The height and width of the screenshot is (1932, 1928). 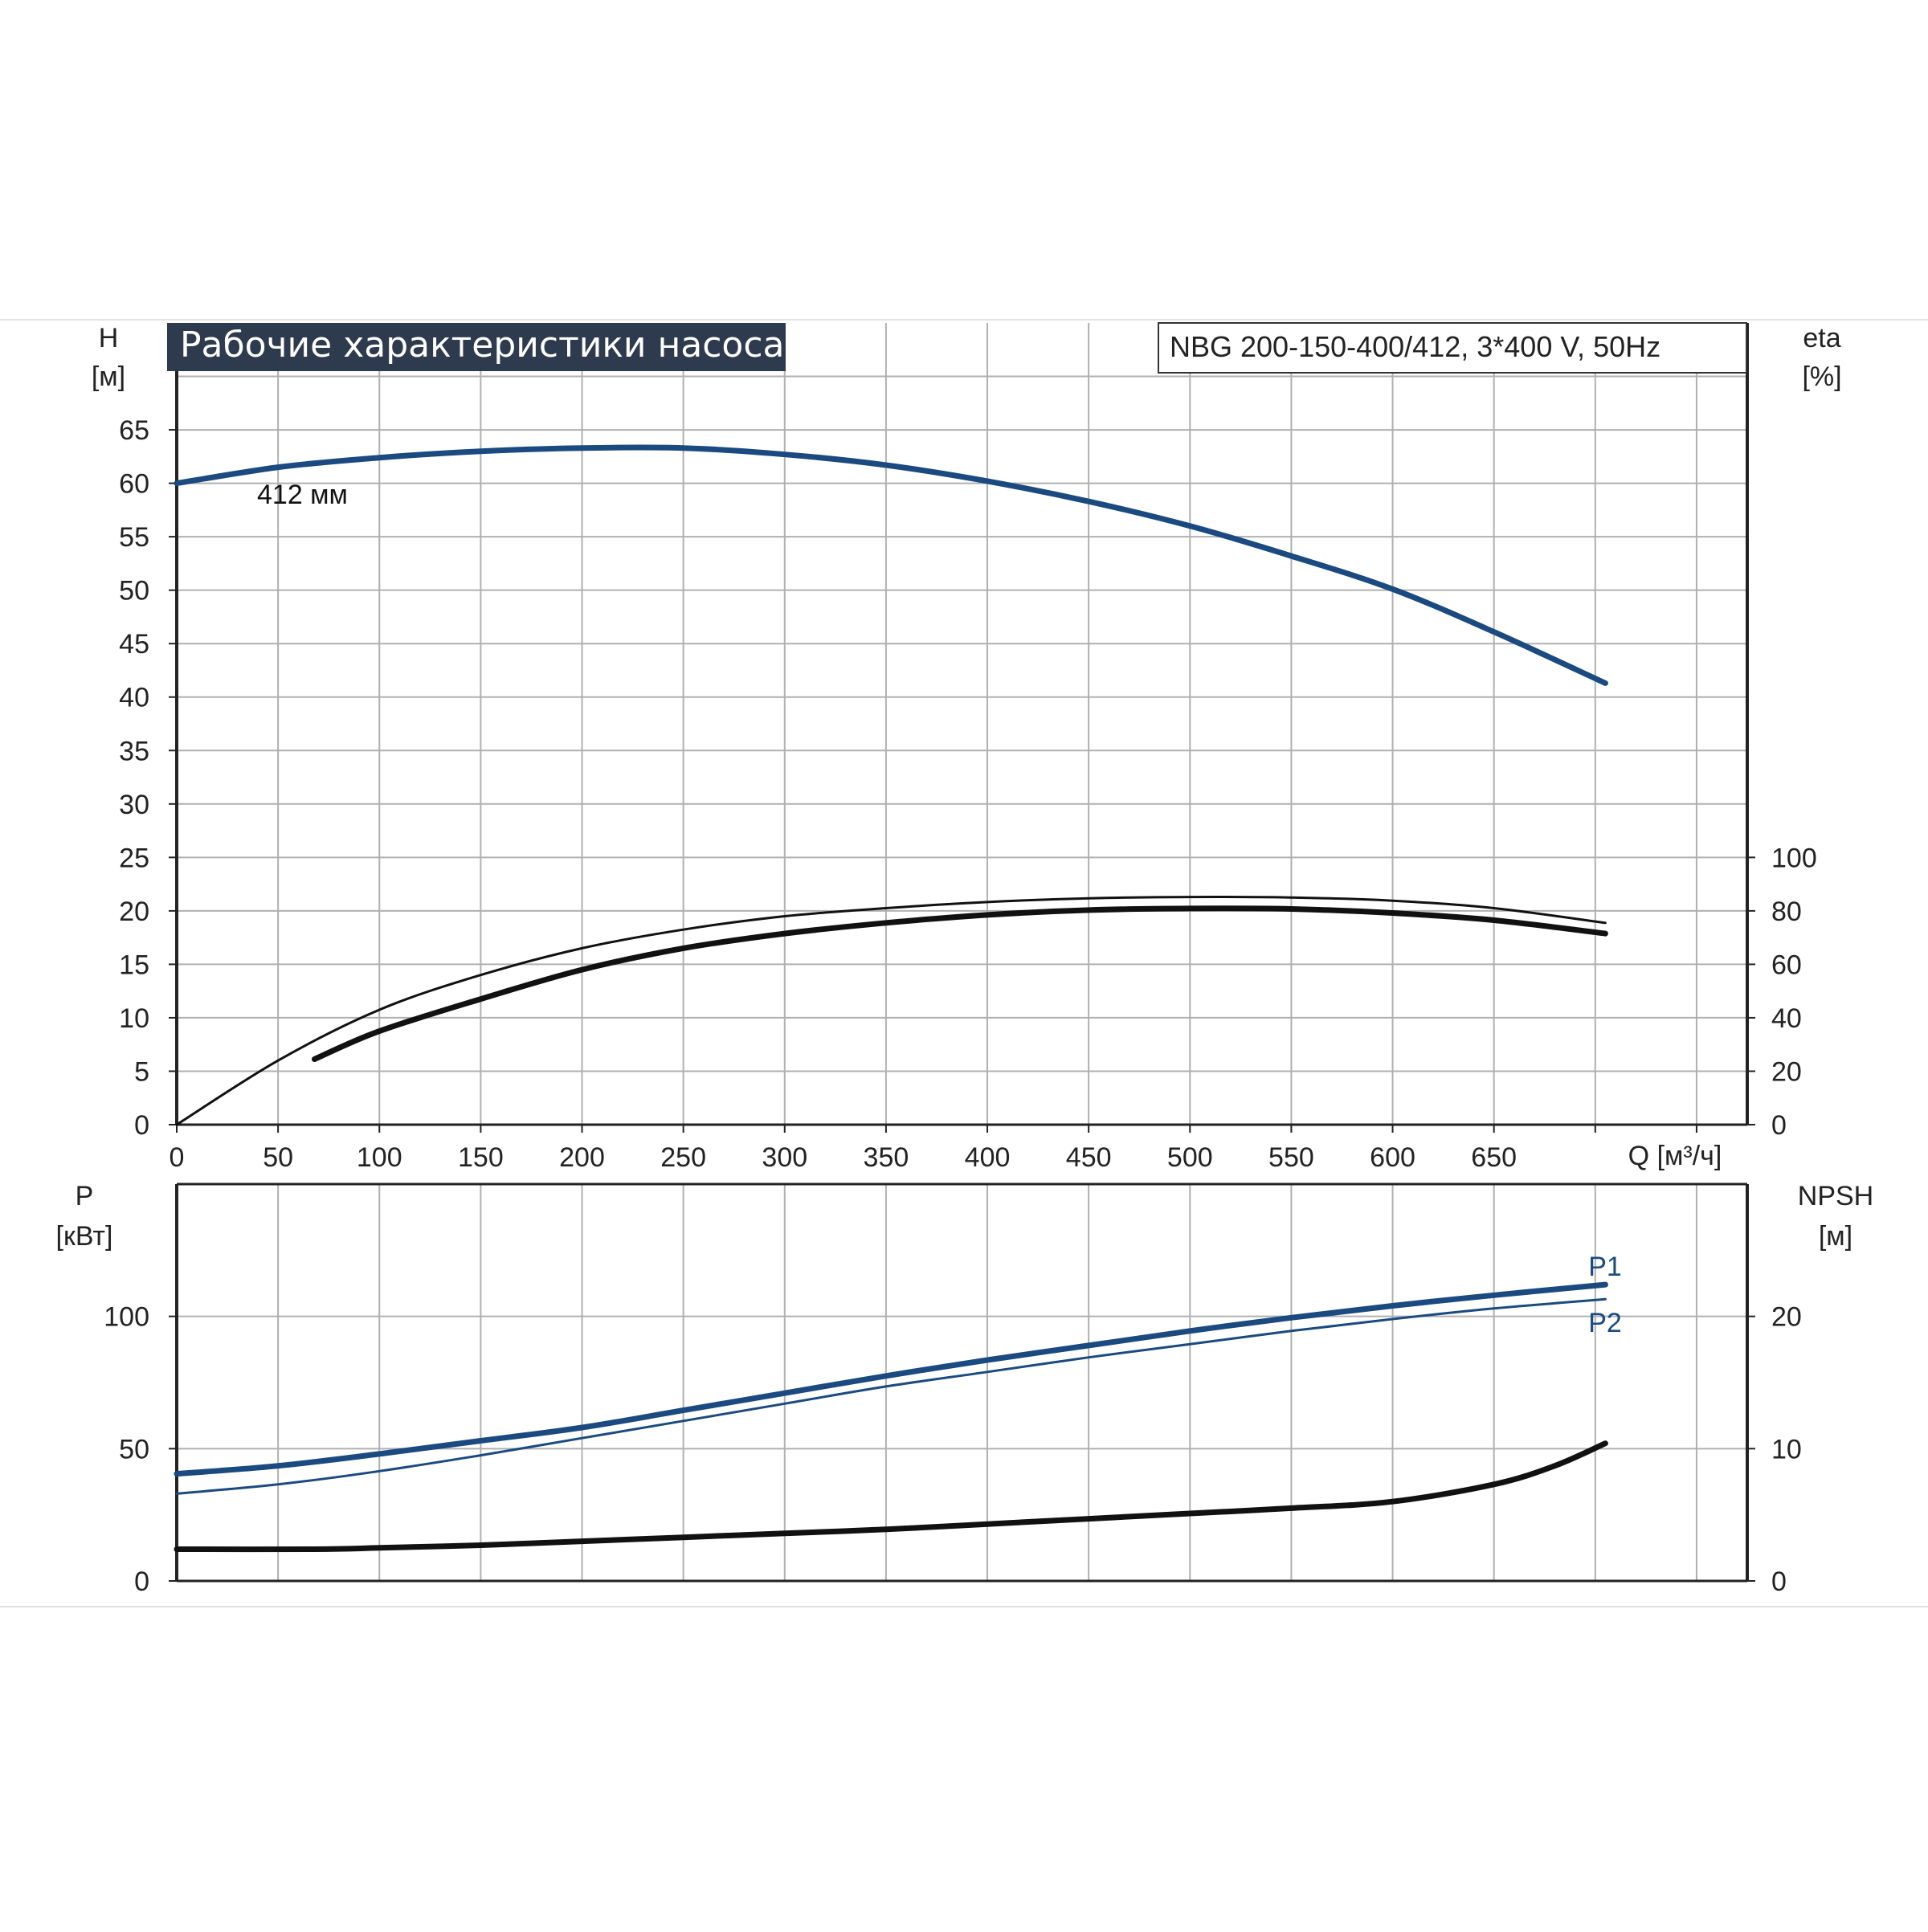 What do you see at coordinates (482, 345) in the screenshot?
I see `chart-title: Рабочие характеристики насоса` at bounding box center [482, 345].